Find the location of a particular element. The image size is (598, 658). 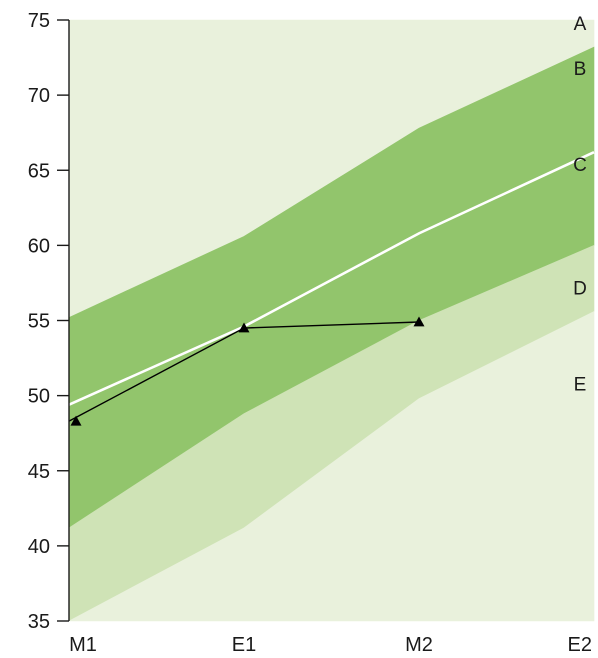

band-label-c: C is located at coordinates (580, 165).